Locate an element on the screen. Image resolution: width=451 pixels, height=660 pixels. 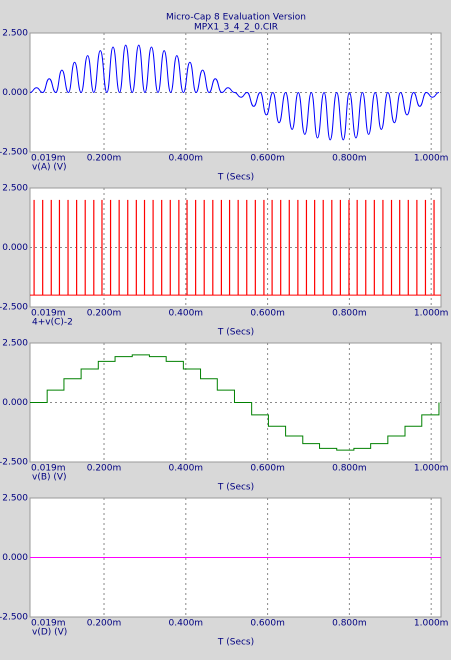
chart-title: Micro-Cap 8 Evaluation Version is located at coordinates (236, 18).